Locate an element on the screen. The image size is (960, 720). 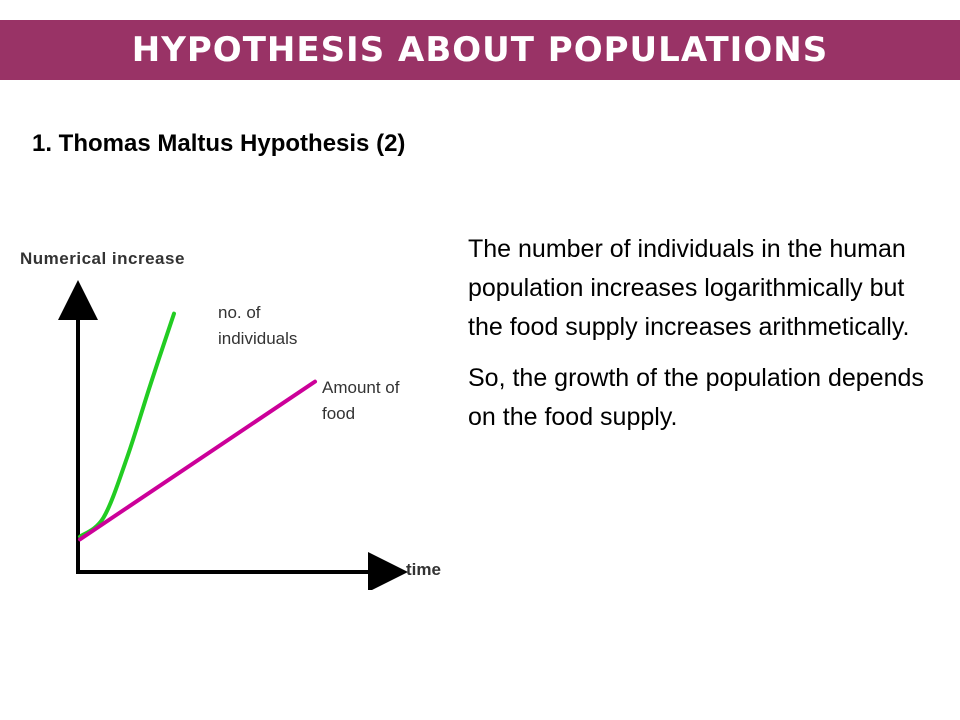
slide-title: HYPOTHESIS ABOUT POPULATIONS is located at coordinates (480, 50).